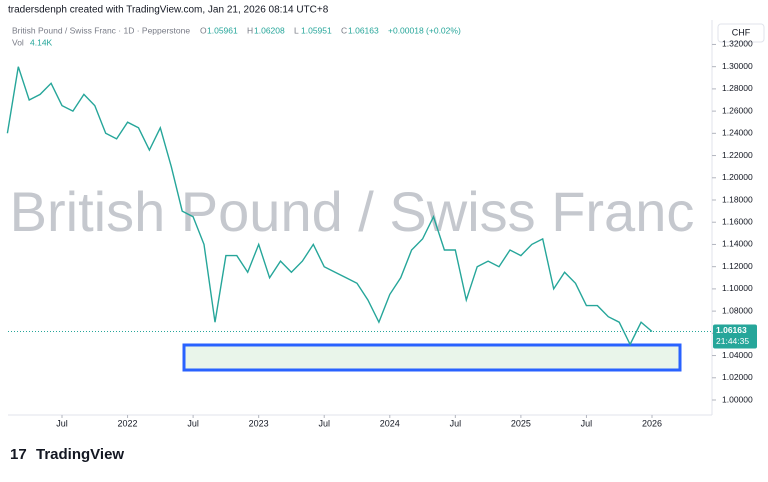 This screenshot has width=768, height=482. Describe the element at coordinates (259, 423) in the screenshot. I see `x-tick-label: 2023` at that location.